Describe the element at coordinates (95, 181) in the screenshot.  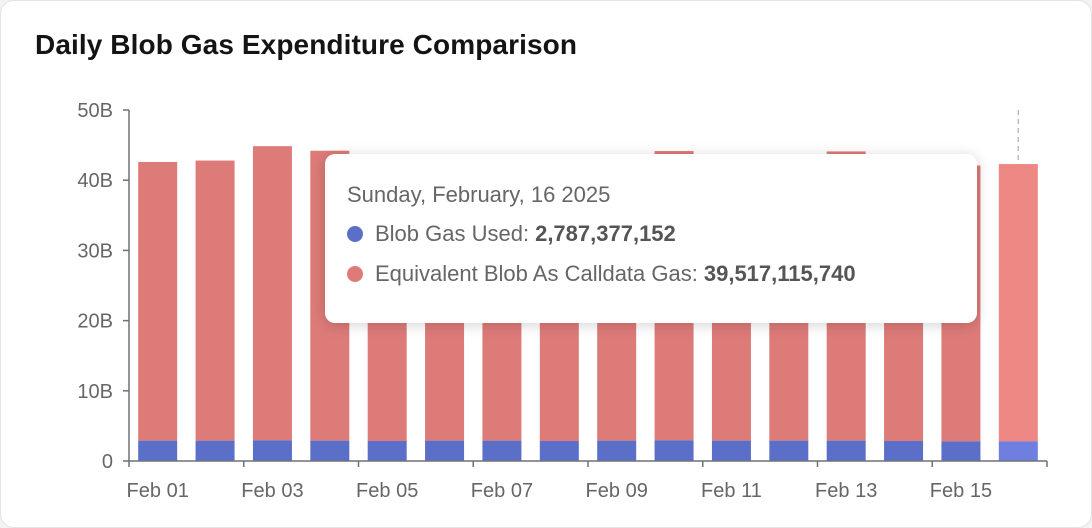
I see `y-tick-label: 40B` at that location.